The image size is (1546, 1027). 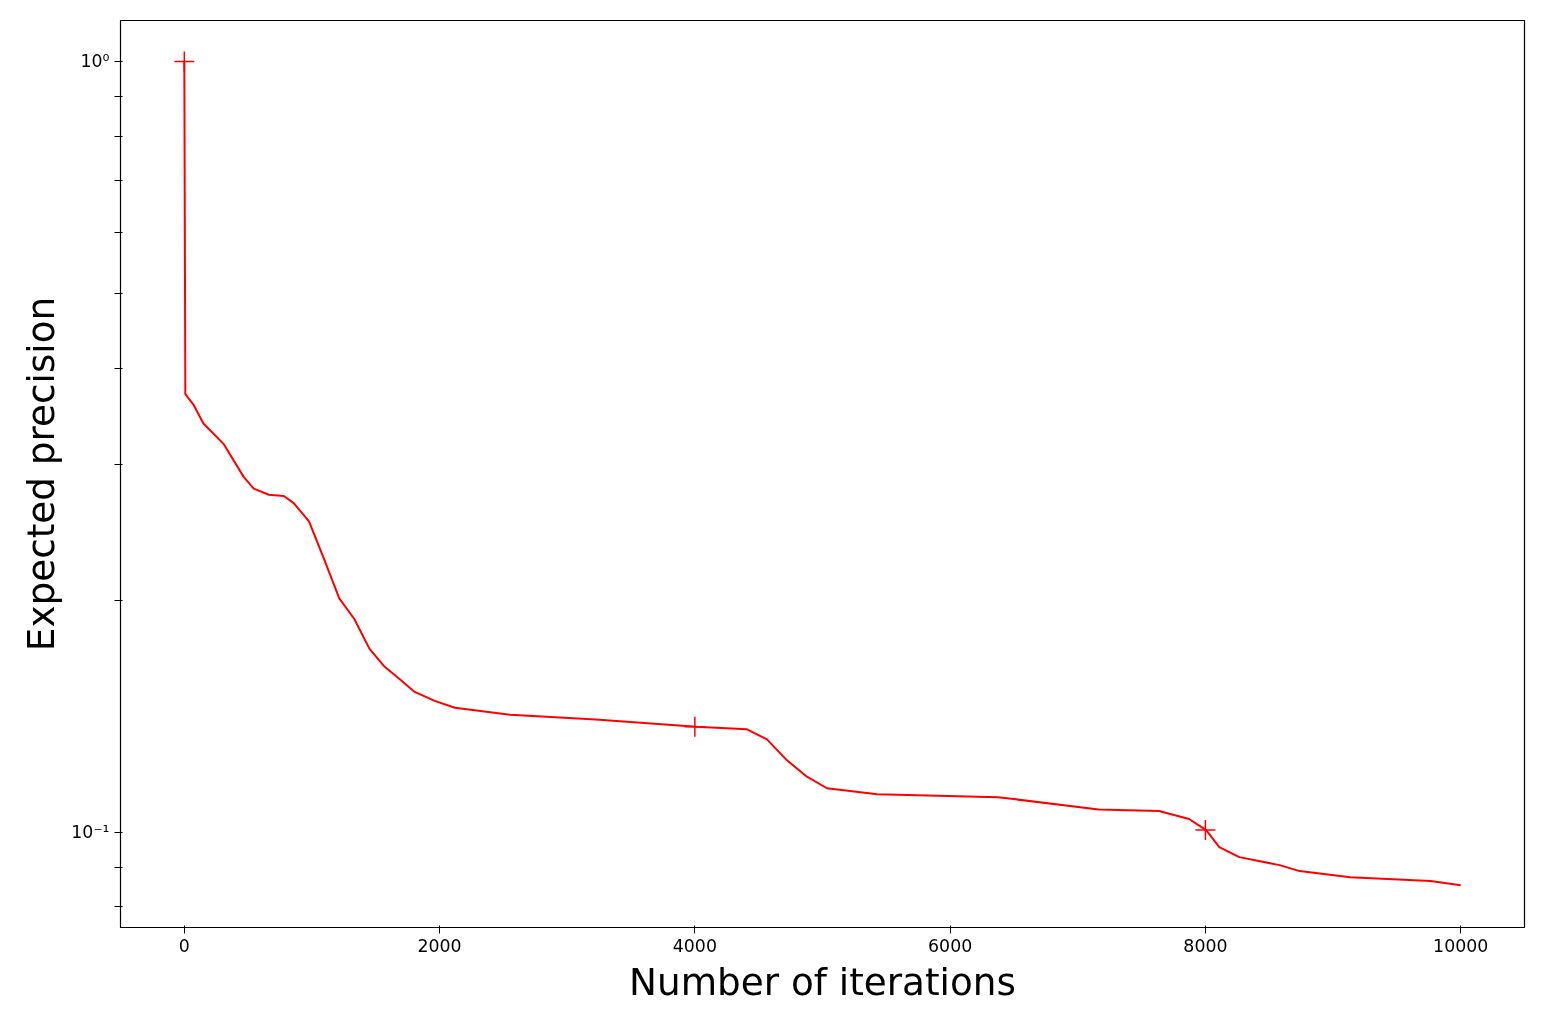 What do you see at coordinates (95, 61) in the screenshot?
I see `y-tick-label: 10⁰` at bounding box center [95, 61].